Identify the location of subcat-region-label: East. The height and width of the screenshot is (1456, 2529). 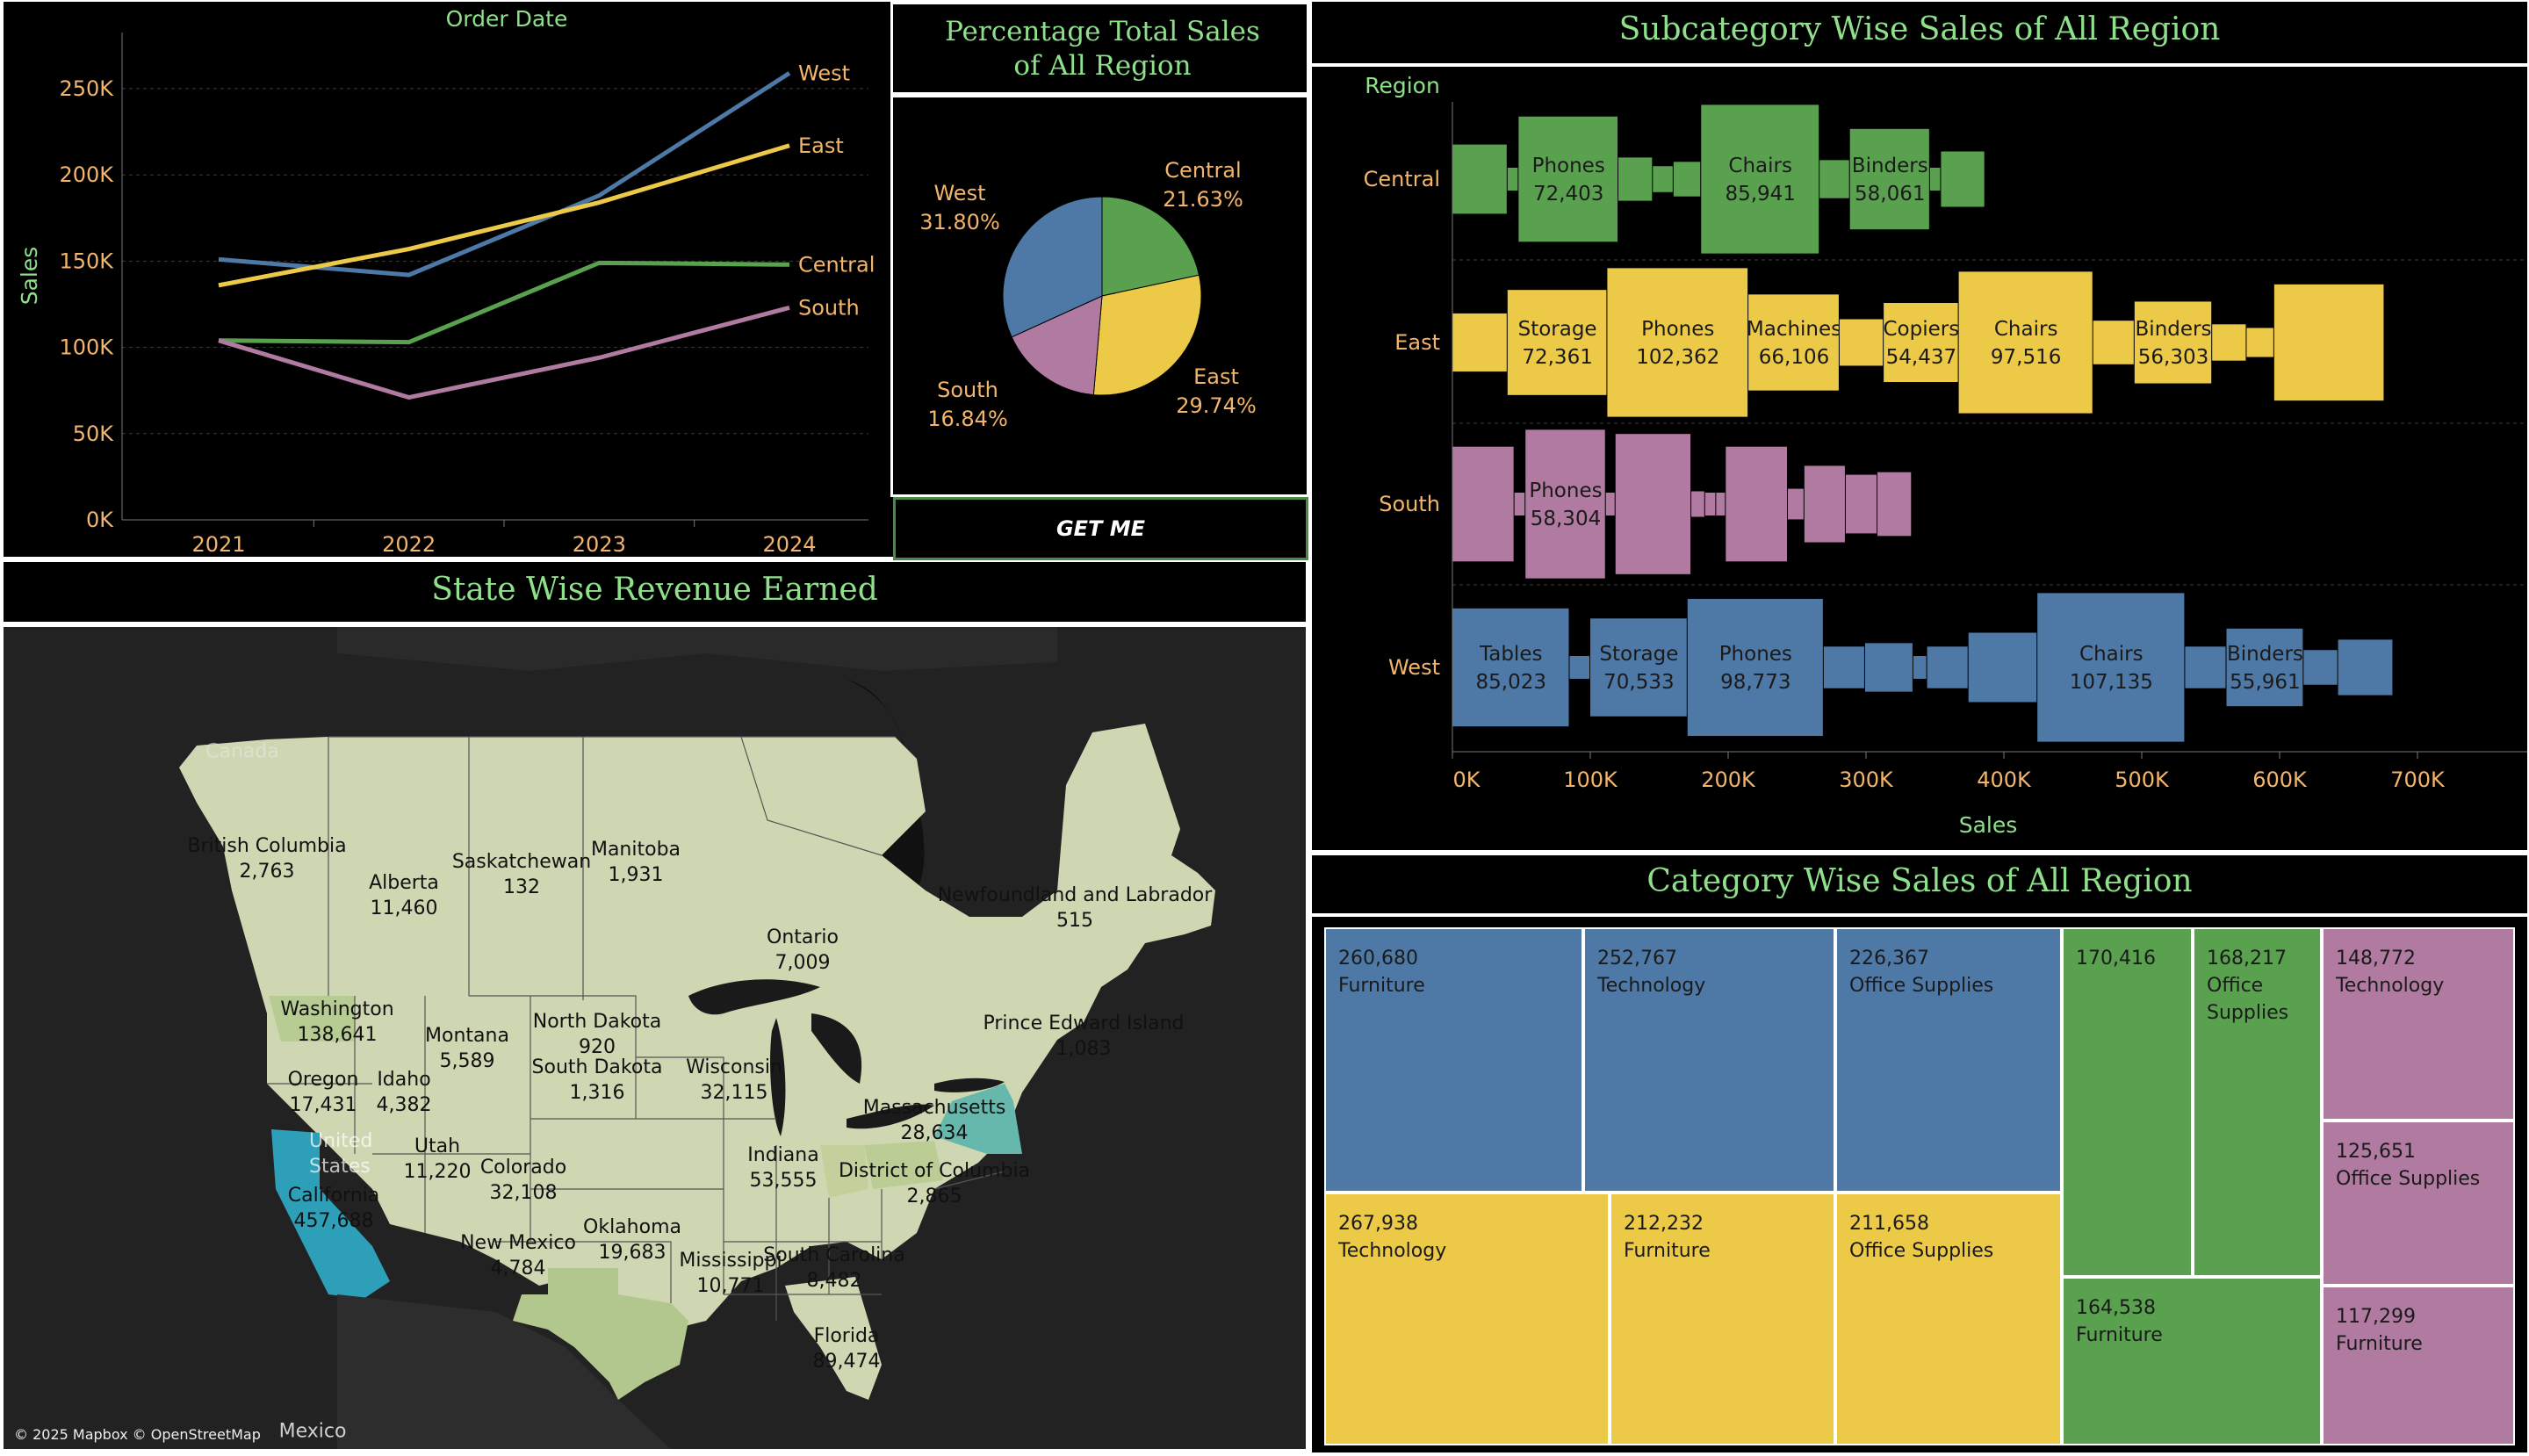
(1417, 342).